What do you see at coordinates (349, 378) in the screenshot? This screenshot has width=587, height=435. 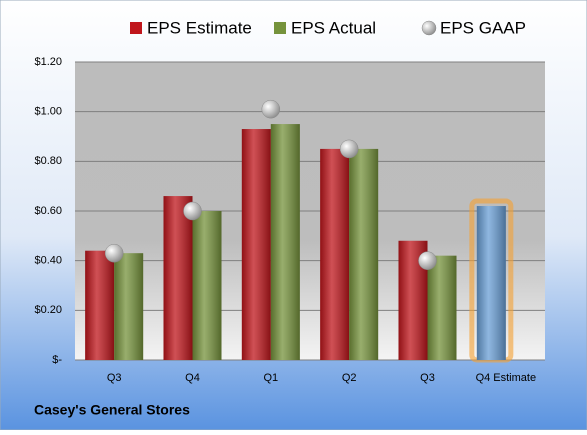 I see `x-tick-label: Q2` at bounding box center [349, 378].